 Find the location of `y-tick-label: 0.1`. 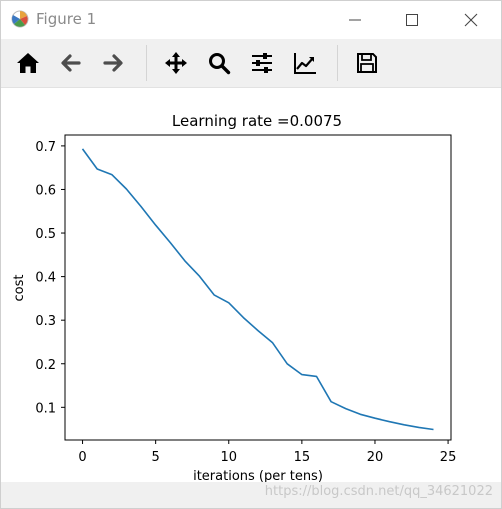

y-tick-label: 0.1 is located at coordinates (45, 408).